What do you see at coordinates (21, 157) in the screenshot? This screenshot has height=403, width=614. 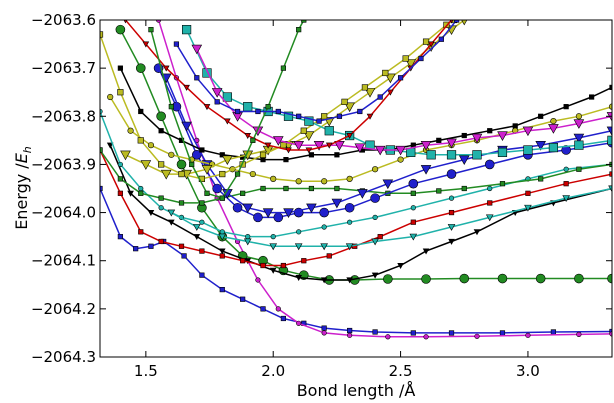 I see `y-axis-label-symbol: E` at bounding box center [21, 157].